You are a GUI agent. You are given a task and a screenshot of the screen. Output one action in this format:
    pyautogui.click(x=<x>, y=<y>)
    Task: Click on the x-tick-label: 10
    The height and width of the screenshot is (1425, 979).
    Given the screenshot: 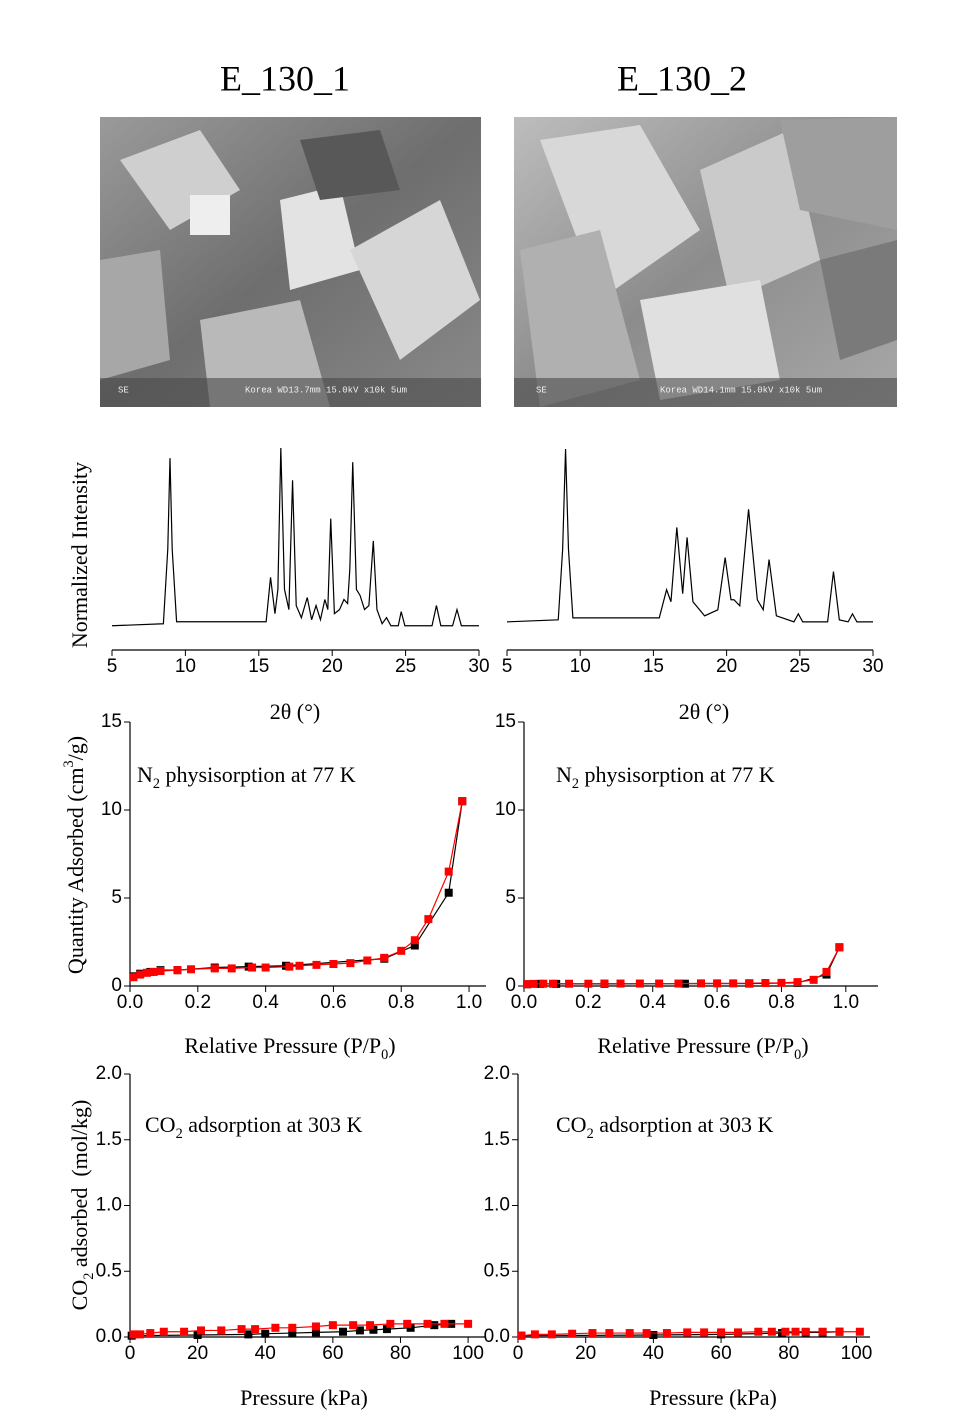 What is the action you would take?
    pyautogui.click(x=580, y=666)
    